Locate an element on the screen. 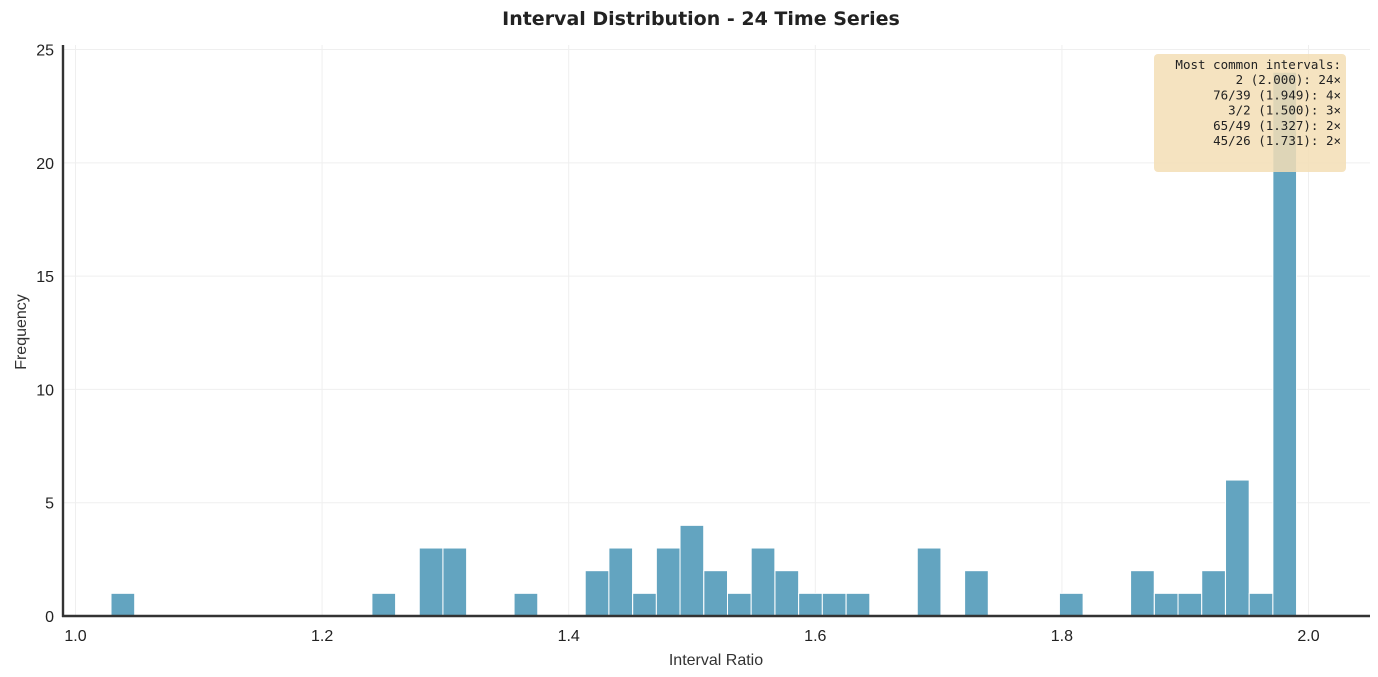 This screenshot has width=1378, height=677. x-tick-label: 1.0 is located at coordinates (75, 636).